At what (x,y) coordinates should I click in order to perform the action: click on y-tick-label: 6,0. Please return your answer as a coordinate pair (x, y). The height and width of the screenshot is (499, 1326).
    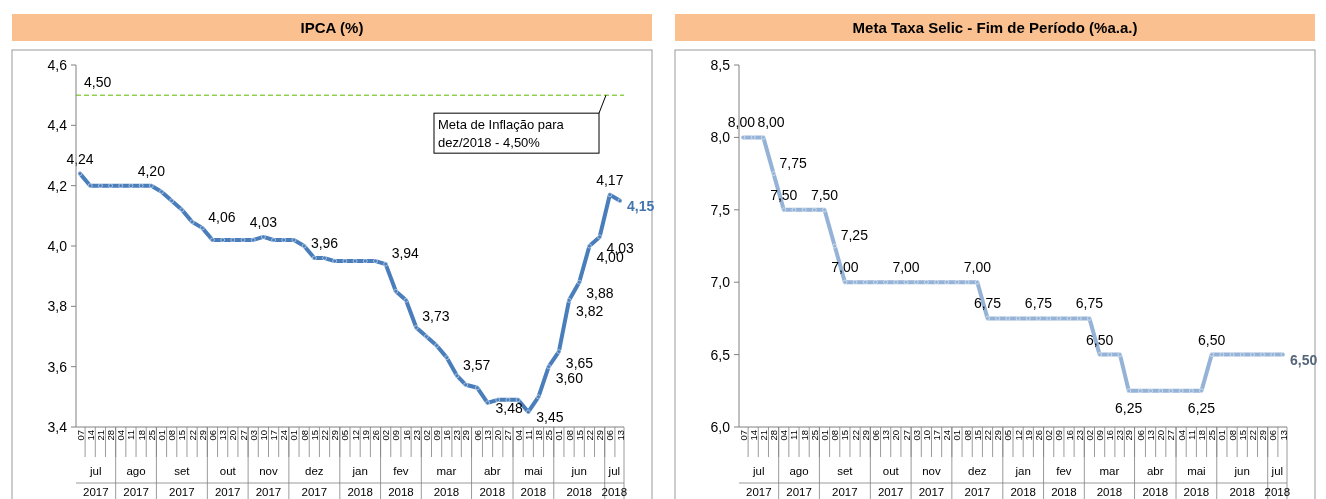
    Looking at the image, I should click on (720, 427).